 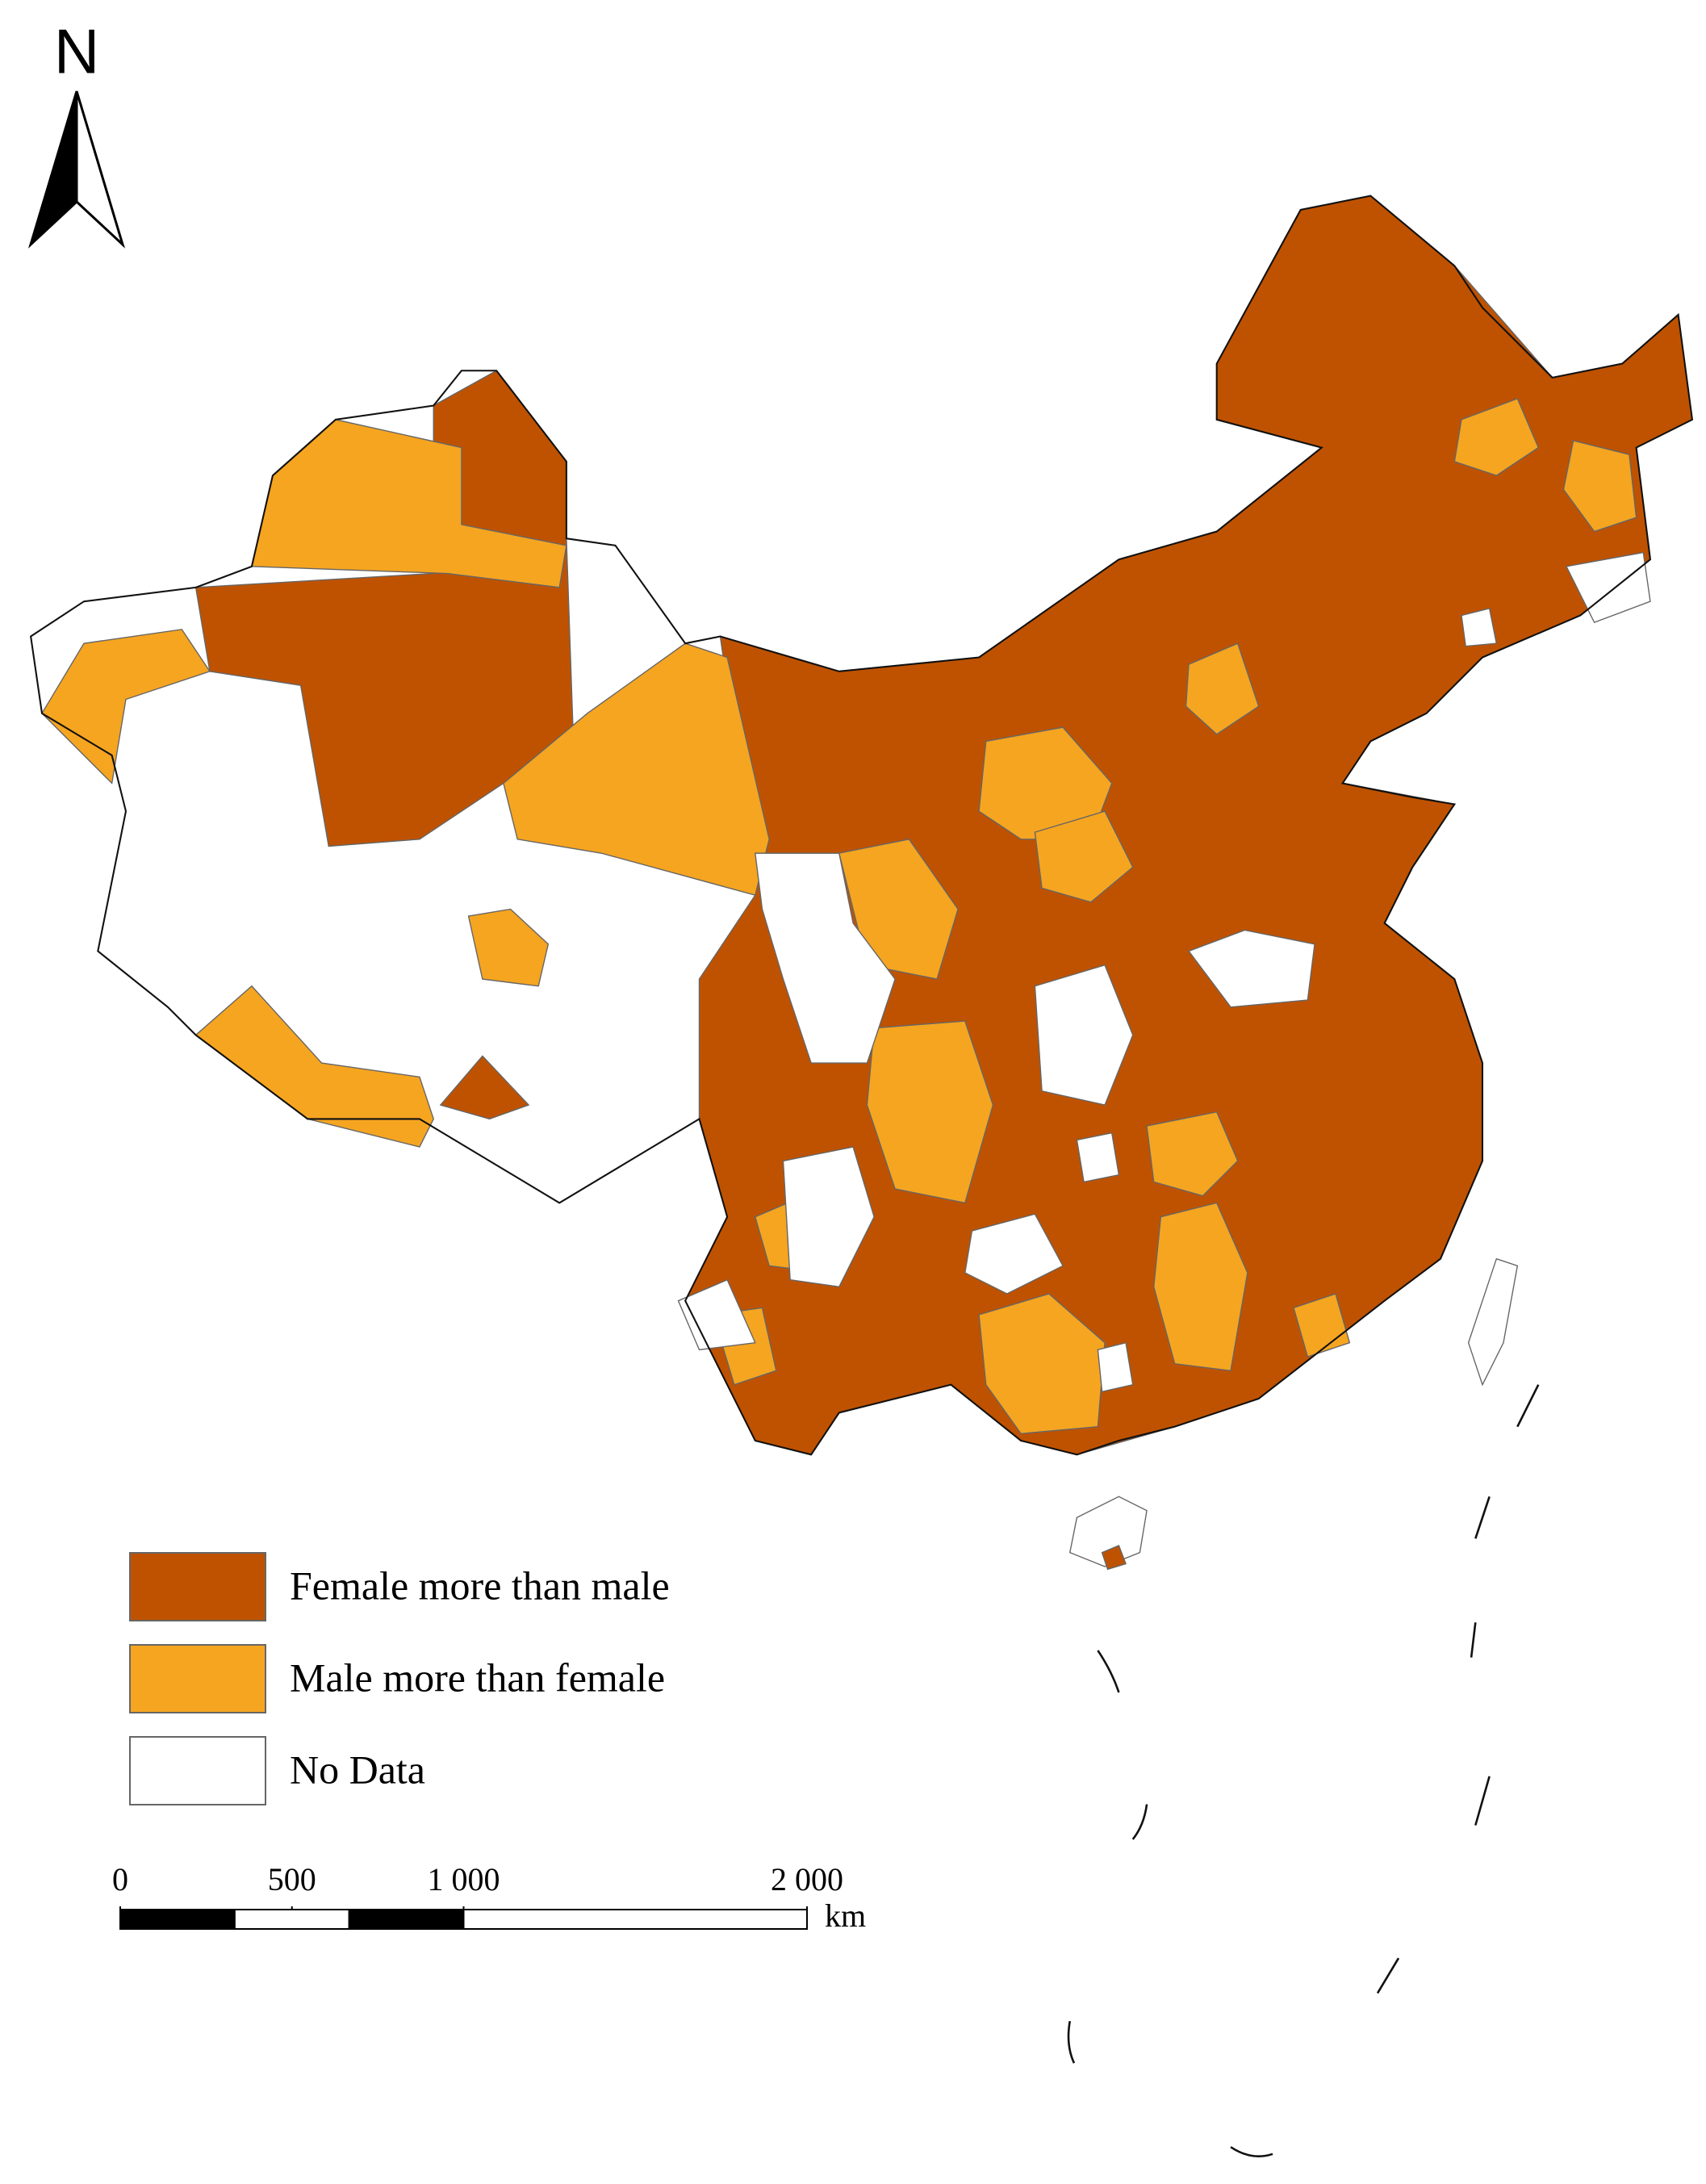 I want to click on scale-tick-label: 500, so click(x=292, y=1879).